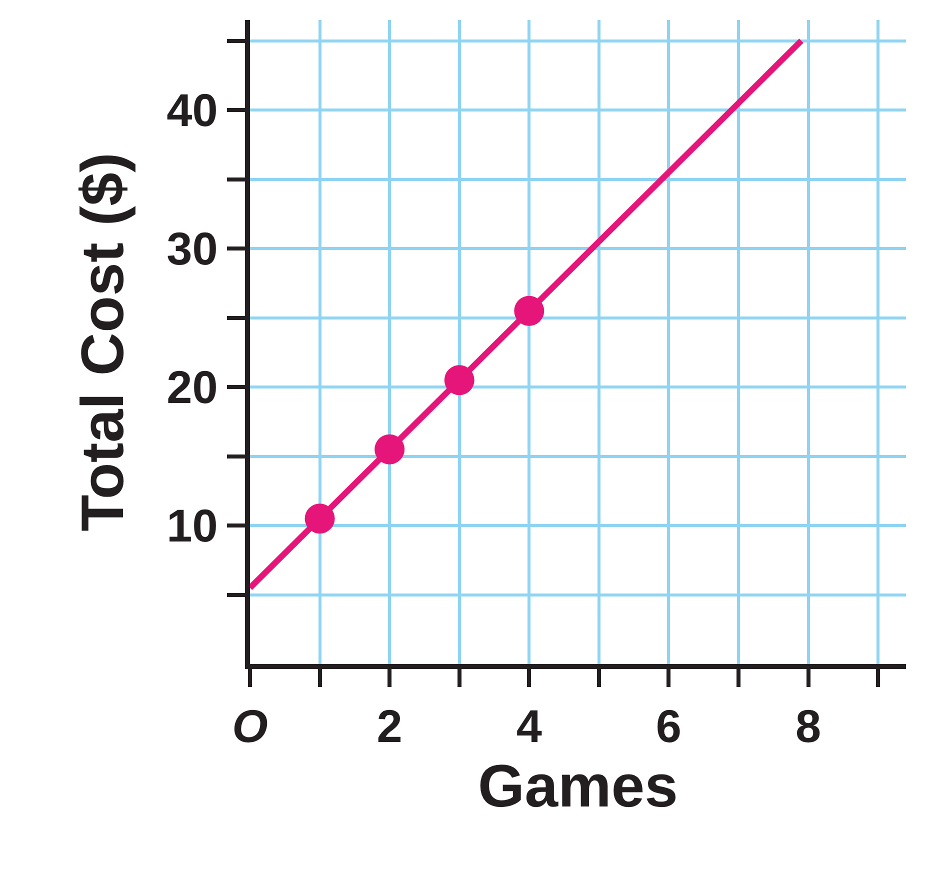 This screenshot has height=874, width=926. What do you see at coordinates (250, 726) in the screenshot?
I see `x-tick-label: O` at bounding box center [250, 726].